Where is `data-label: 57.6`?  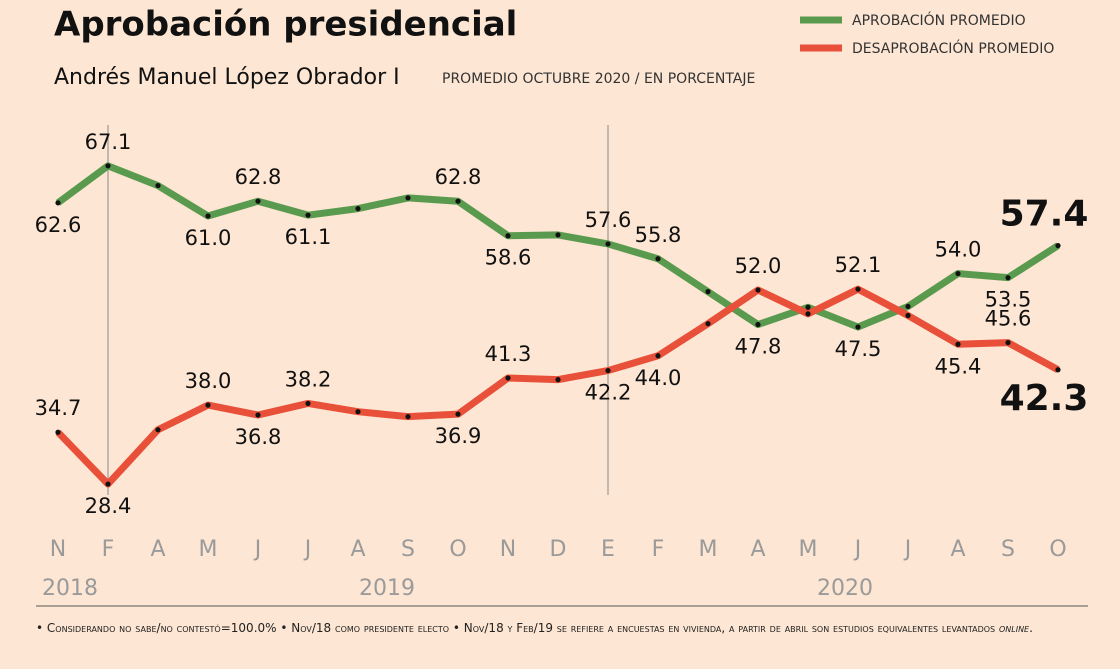
data-label: 57.6 is located at coordinates (608, 220).